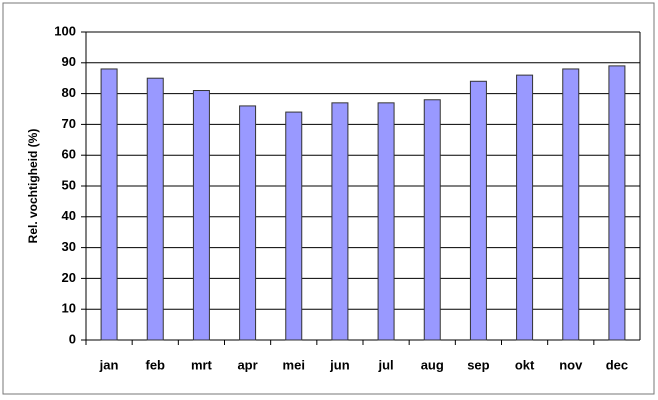  Describe the element at coordinates (33, 186) in the screenshot. I see `y-axis-label: Rel. vochtigheid (%)` at that location.